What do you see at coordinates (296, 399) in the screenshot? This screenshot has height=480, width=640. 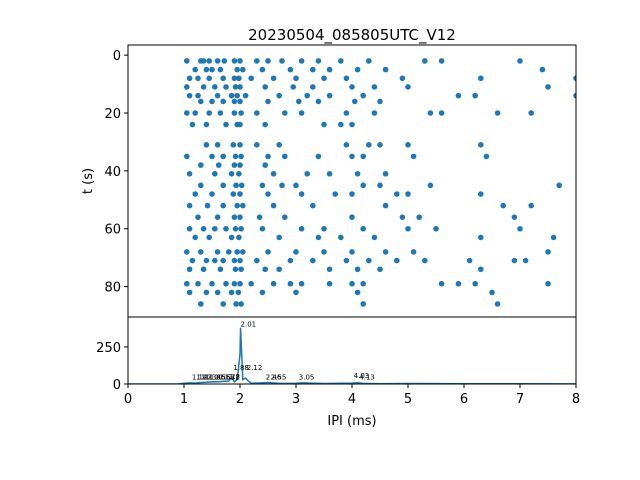 I see `x-tick-label: 3` at bounding box center [296, 399].